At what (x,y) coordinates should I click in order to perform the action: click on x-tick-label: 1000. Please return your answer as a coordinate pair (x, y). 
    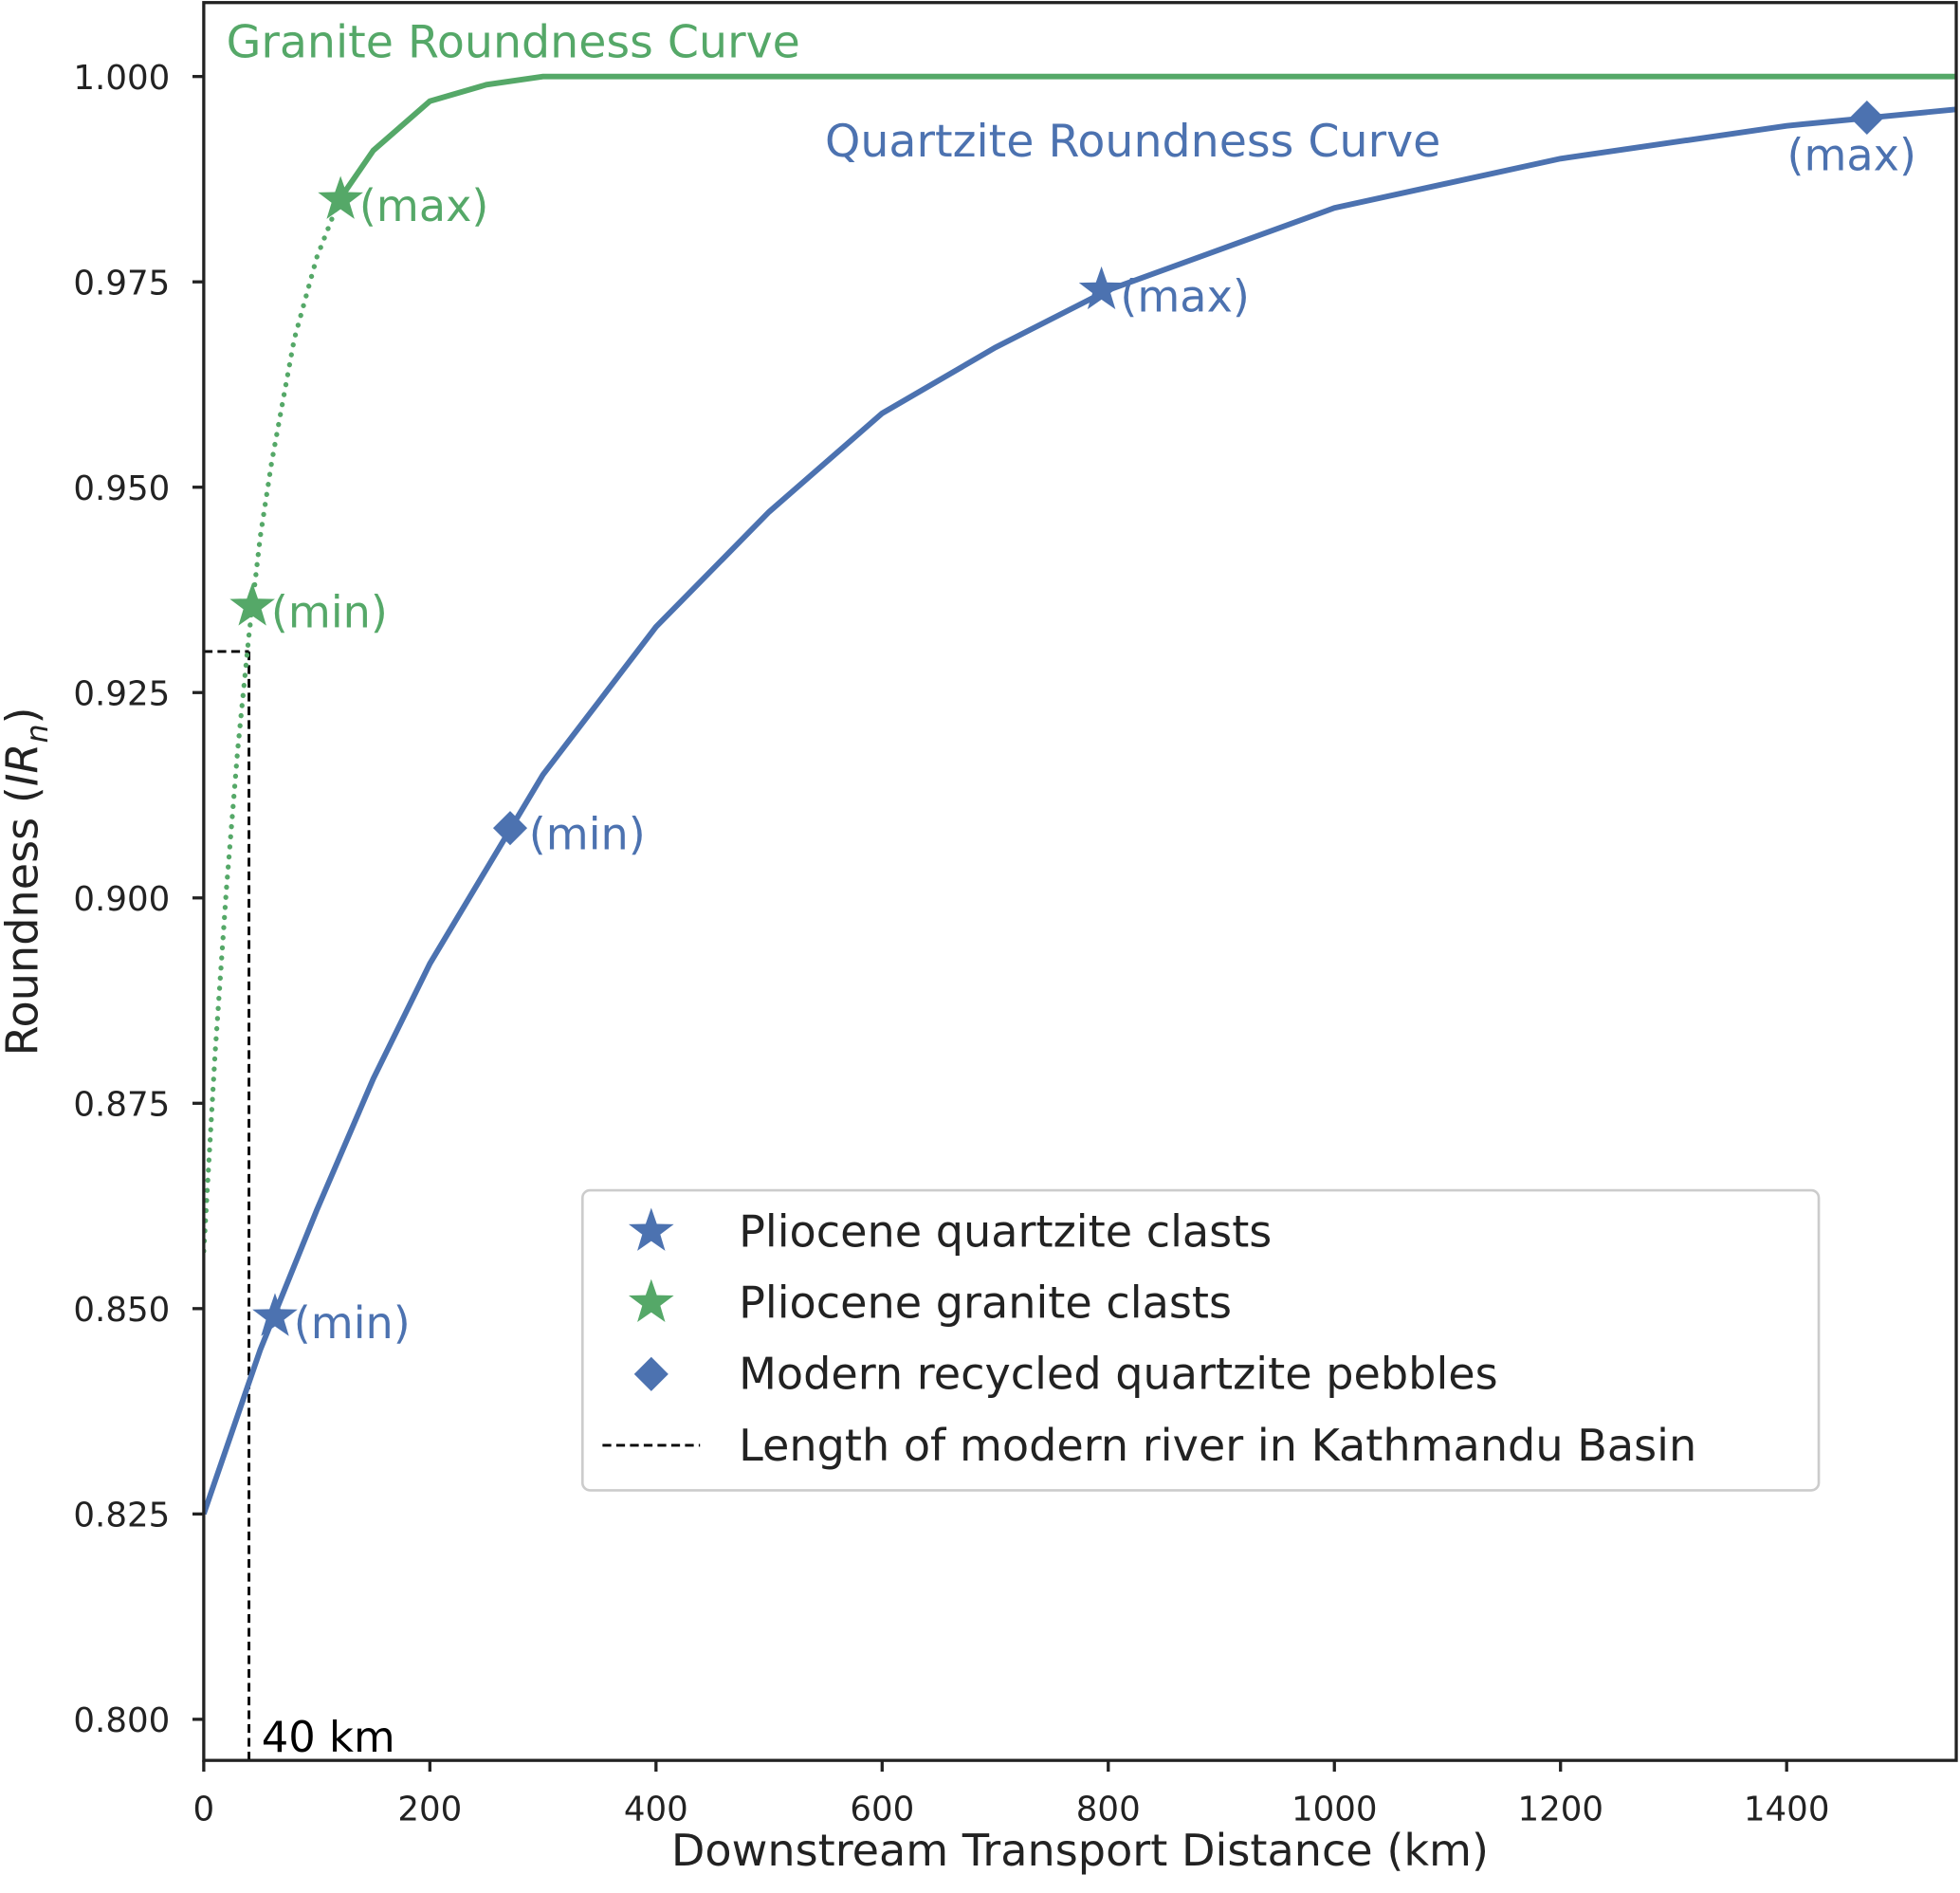
    Looking at the image, I should click on (1334, 1809).